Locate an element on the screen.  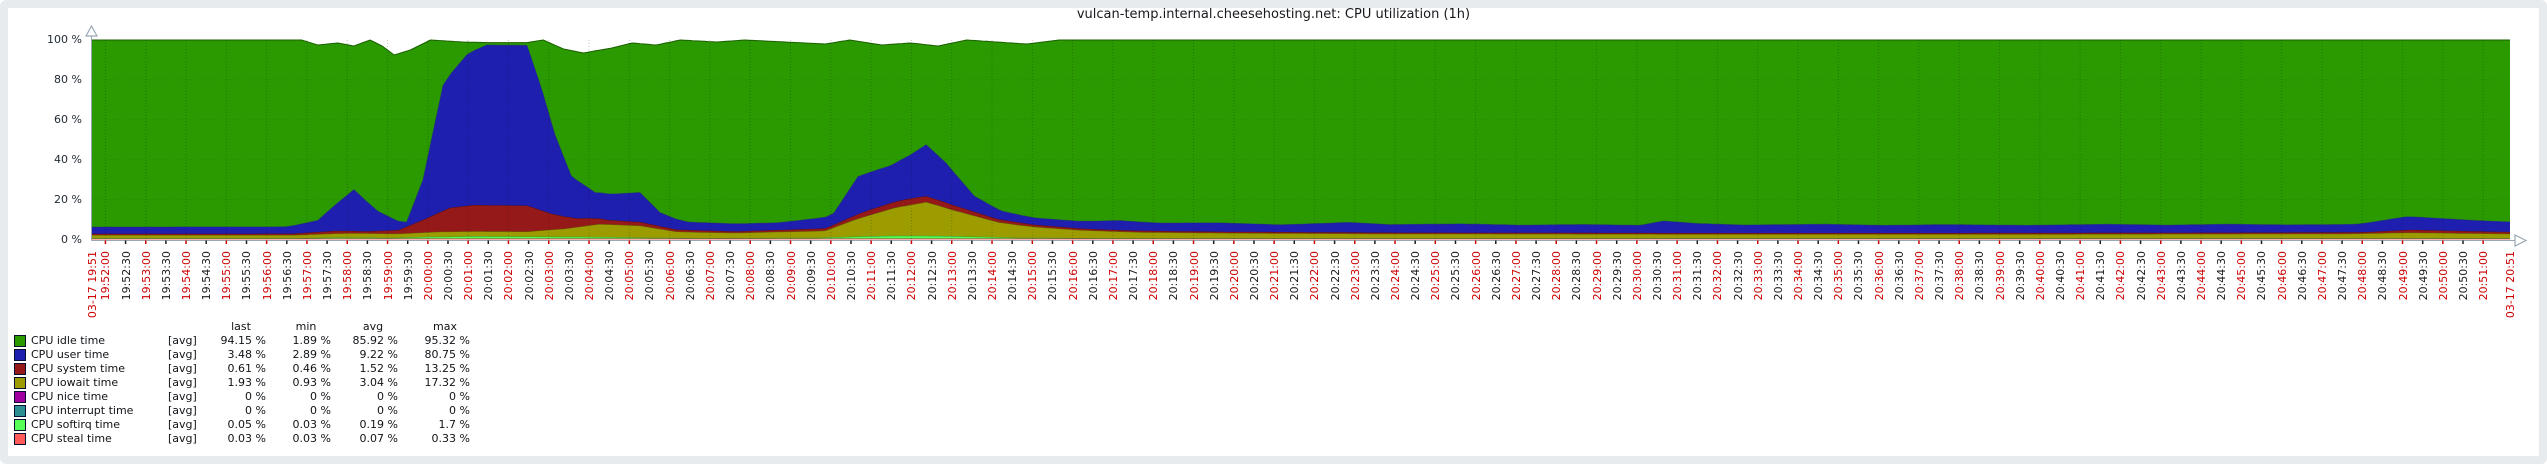
legend-item-label: CPU iowait time is located at coordinates (75, 382).